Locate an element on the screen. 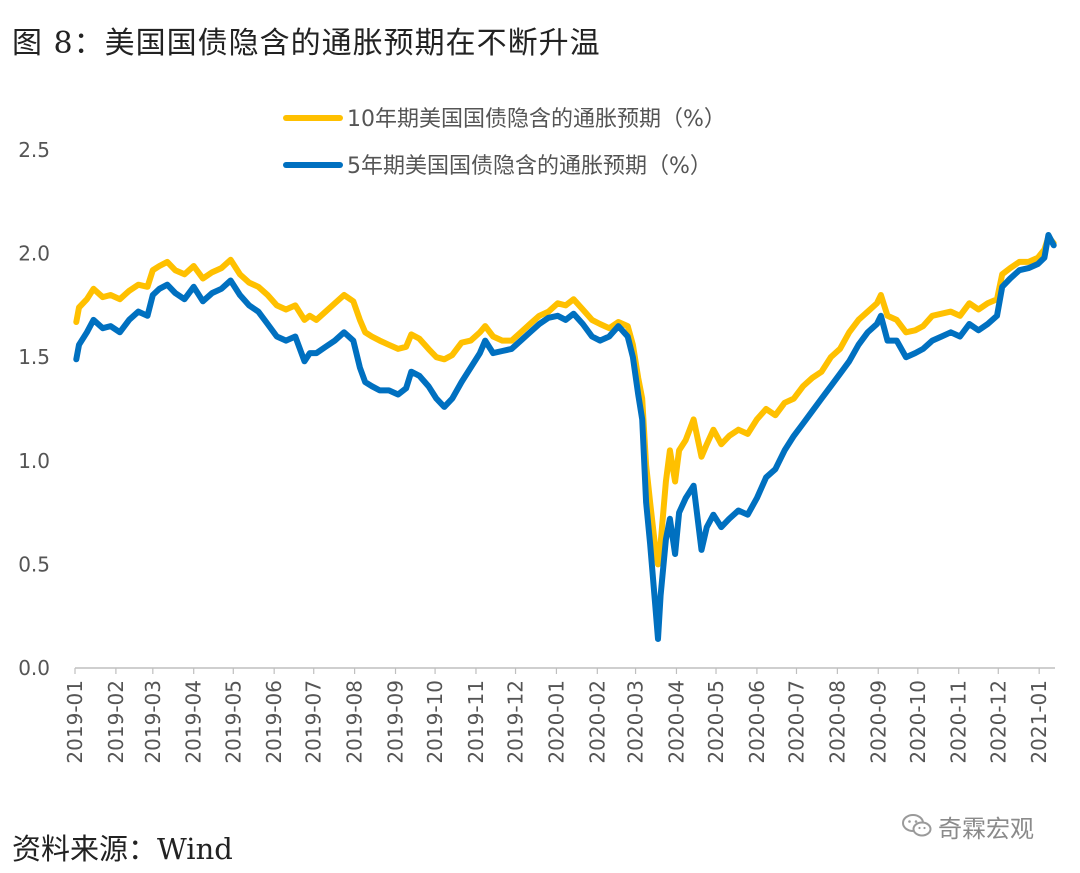  x-tick-label: 2020-09 is located at coordinates (878, 722).